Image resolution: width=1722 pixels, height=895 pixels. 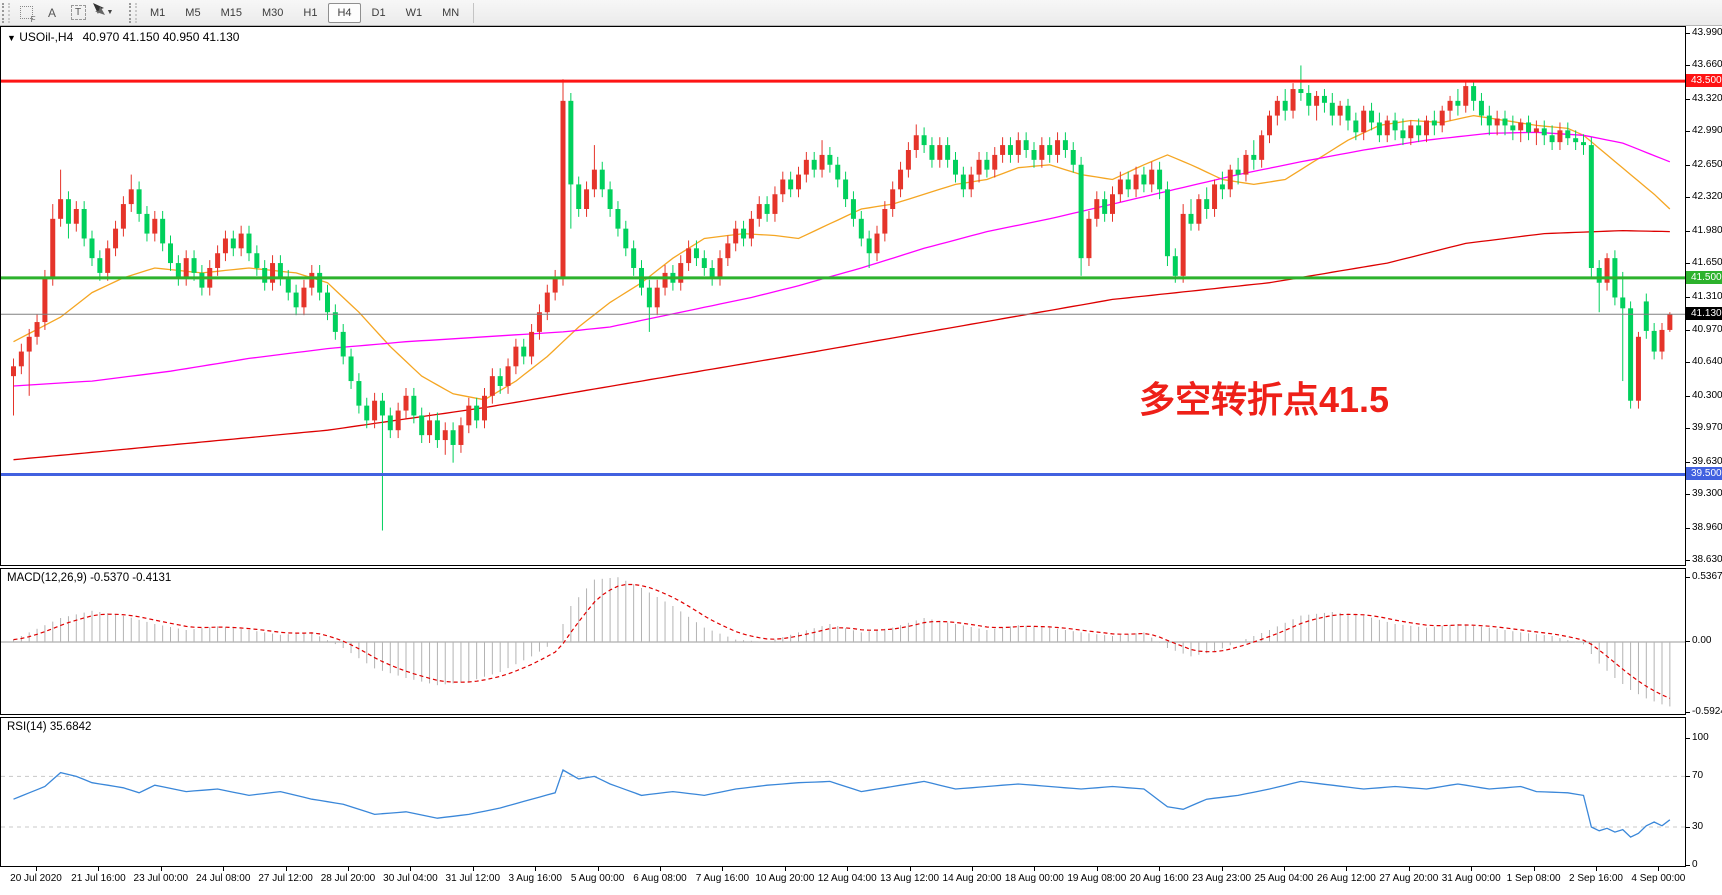 I want to click on tool-dropdown-caret: ▼, so click(x=110, y=12).